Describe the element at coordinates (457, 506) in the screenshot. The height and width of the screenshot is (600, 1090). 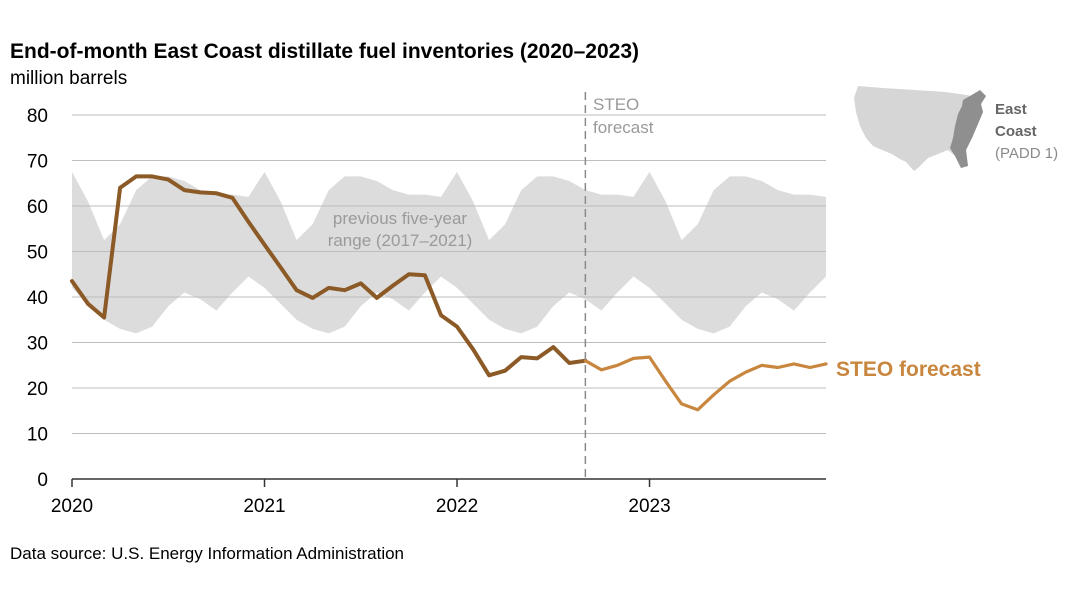
I see `x-tick-label: 2022` at that location.